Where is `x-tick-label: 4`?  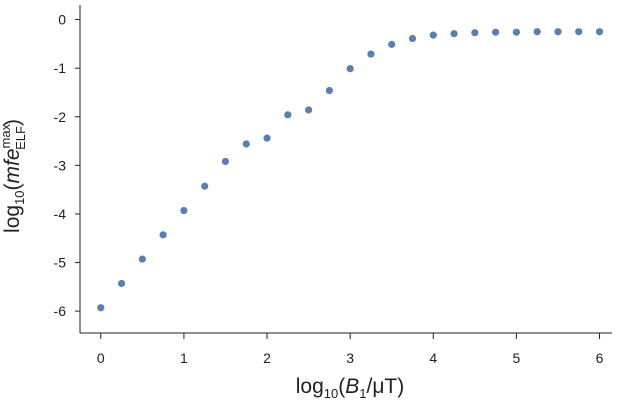 x-tick-label: 4 is located at coordinates (433, 358).